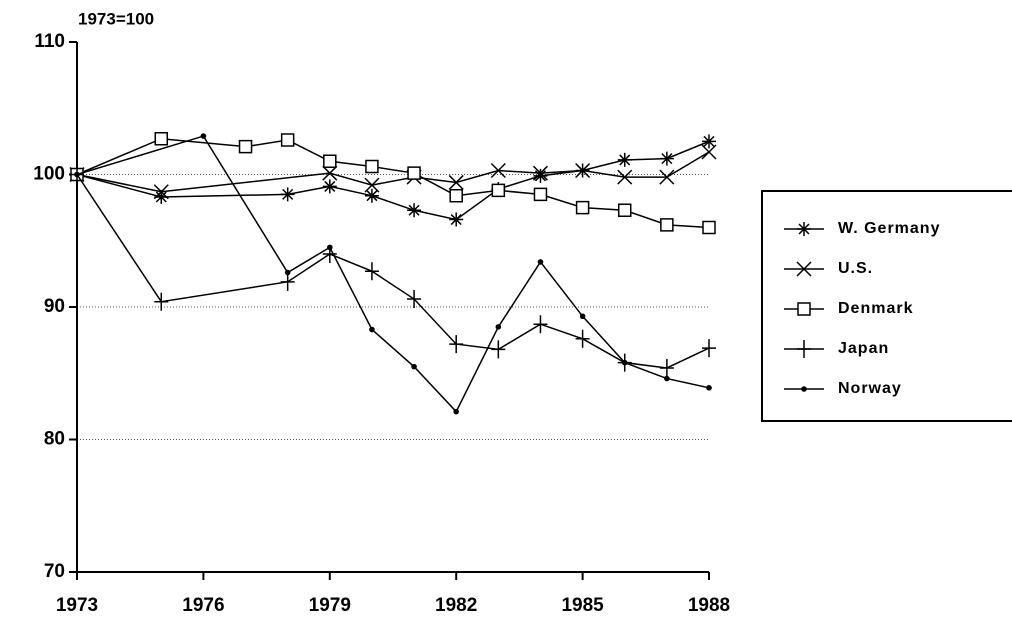 Image resolution: width=1012 pixels, height=627 pixels. I want to click on x-tick-label: 1985, so click(582, 605).